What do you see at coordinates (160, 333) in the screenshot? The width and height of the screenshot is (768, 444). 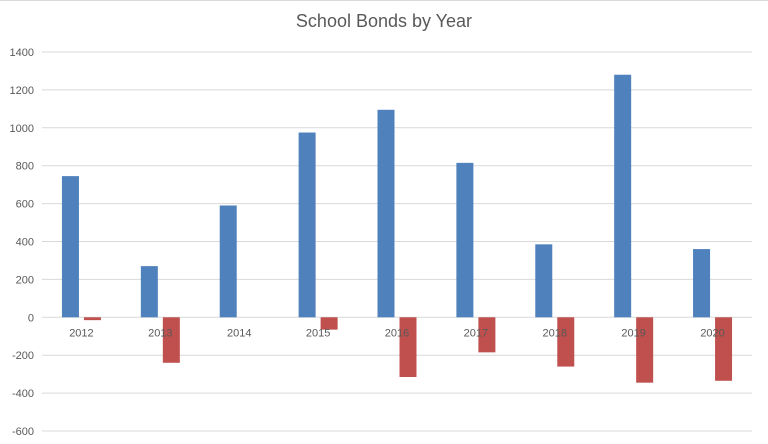 I see `x-tick-label: 2013` at bounding box center [160, 333].